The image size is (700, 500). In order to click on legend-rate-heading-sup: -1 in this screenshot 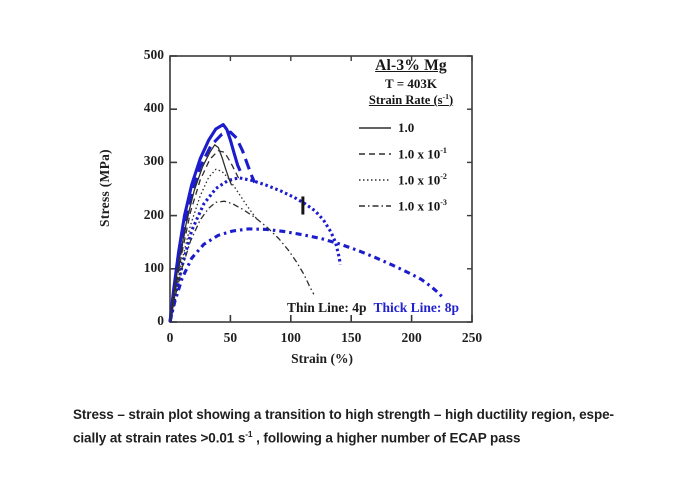, I will do `click(445, 96)`.